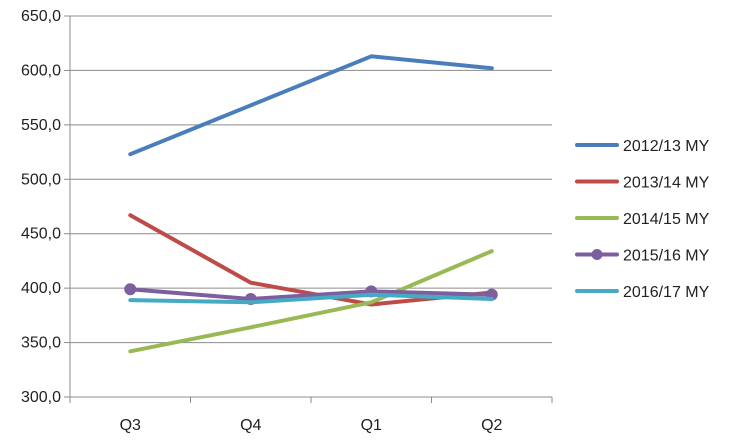 This screenshot has height=443, width=734. I want to click on legend-label: 2014/15 MY, so click(666, 219).